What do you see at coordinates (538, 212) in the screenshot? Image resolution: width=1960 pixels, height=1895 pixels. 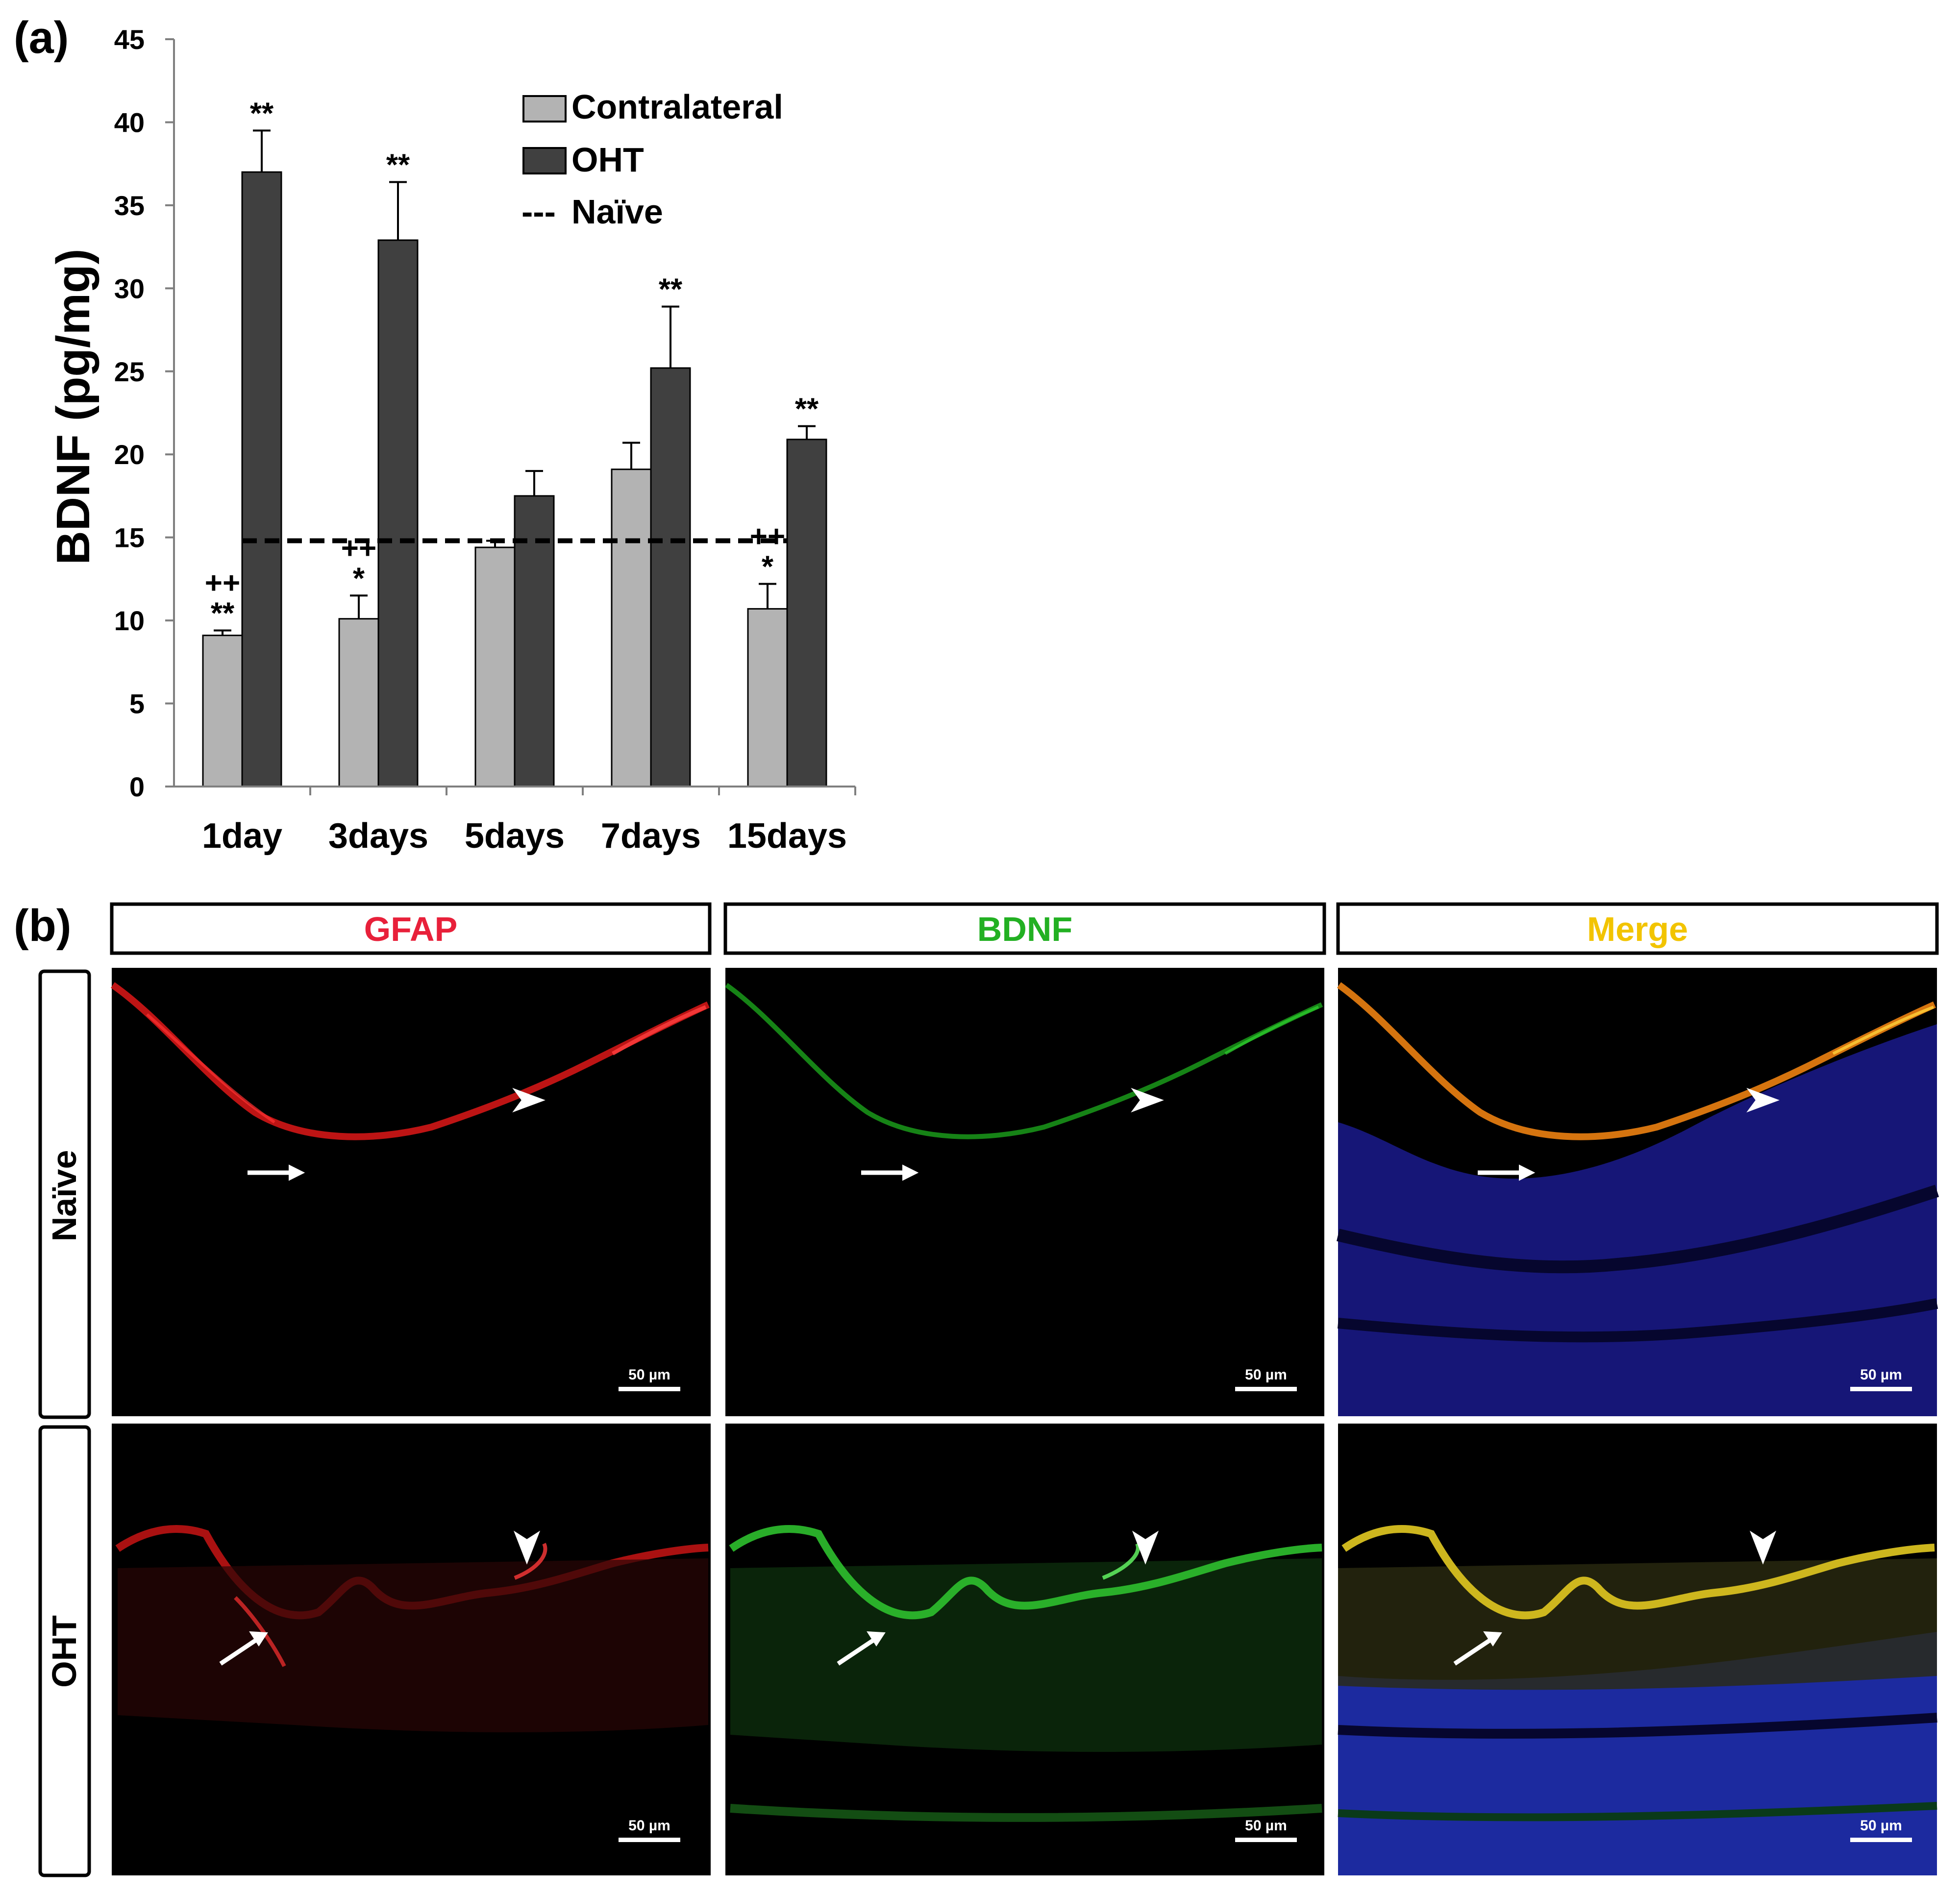 I see `legend-dash-naive: ---` at bounding box center [538, 212].